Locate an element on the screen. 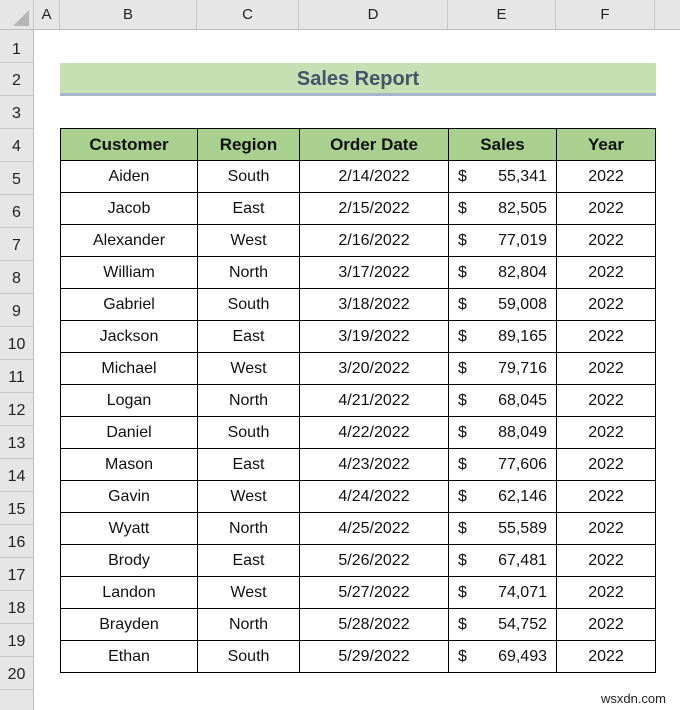  customer-cell: Ethan is located at coordinates (129, 656).